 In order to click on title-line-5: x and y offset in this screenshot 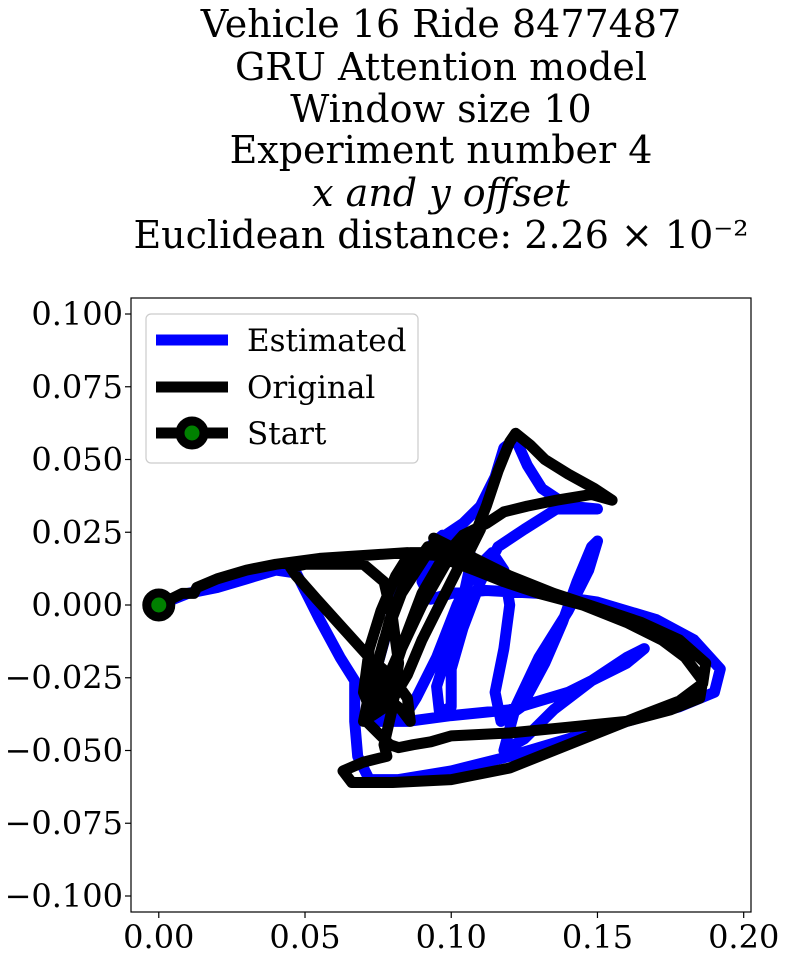, I will do `click(441, 193)`.